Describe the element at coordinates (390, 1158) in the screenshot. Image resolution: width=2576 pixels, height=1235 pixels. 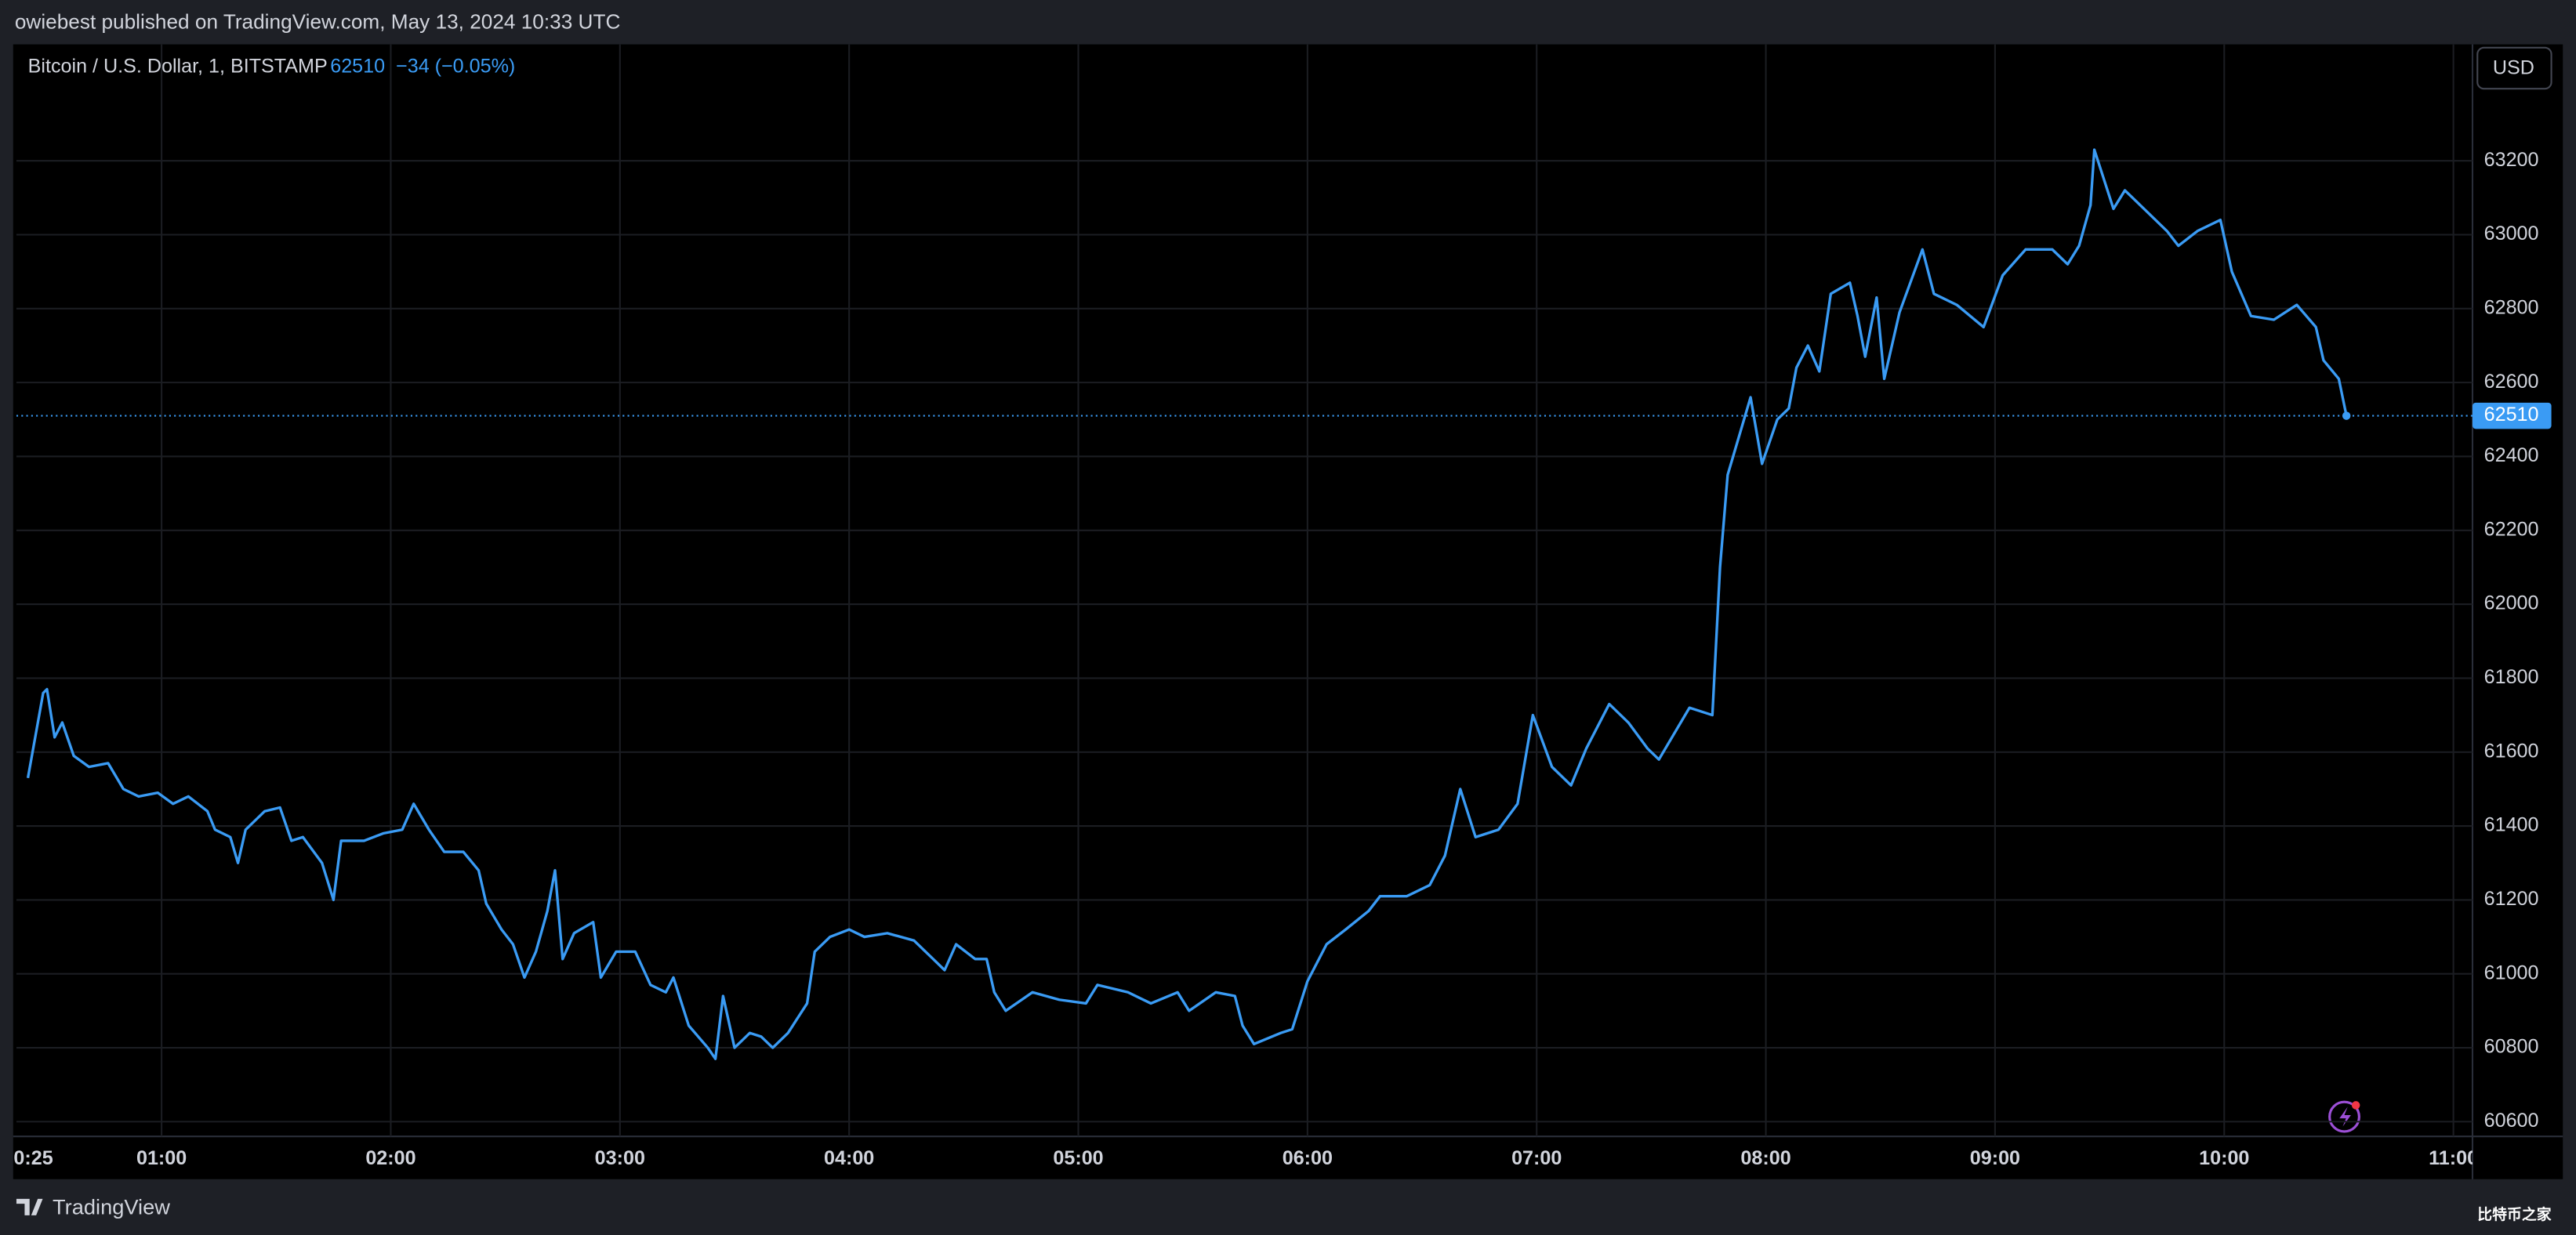
I see `x-tick-label: 02:00` at that location.